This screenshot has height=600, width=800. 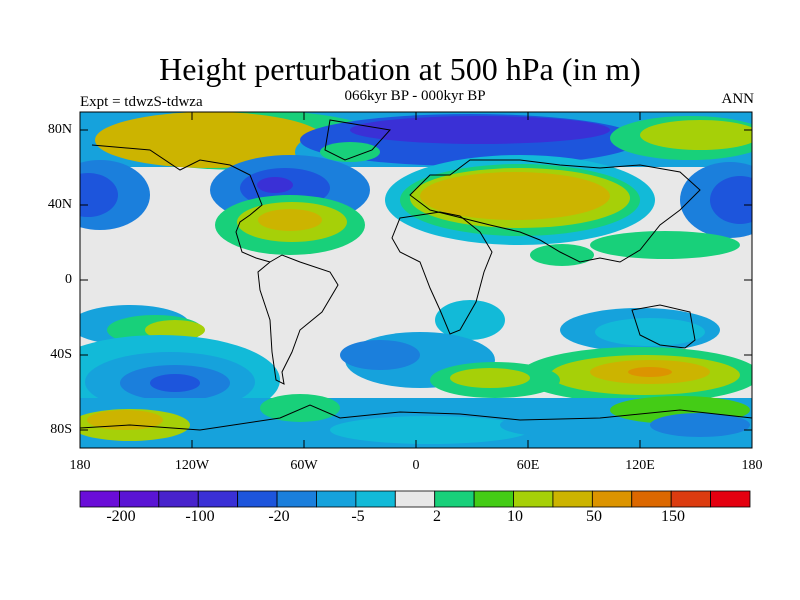 I want to click on colorbar-label: -20, so click(x=279, y=516).